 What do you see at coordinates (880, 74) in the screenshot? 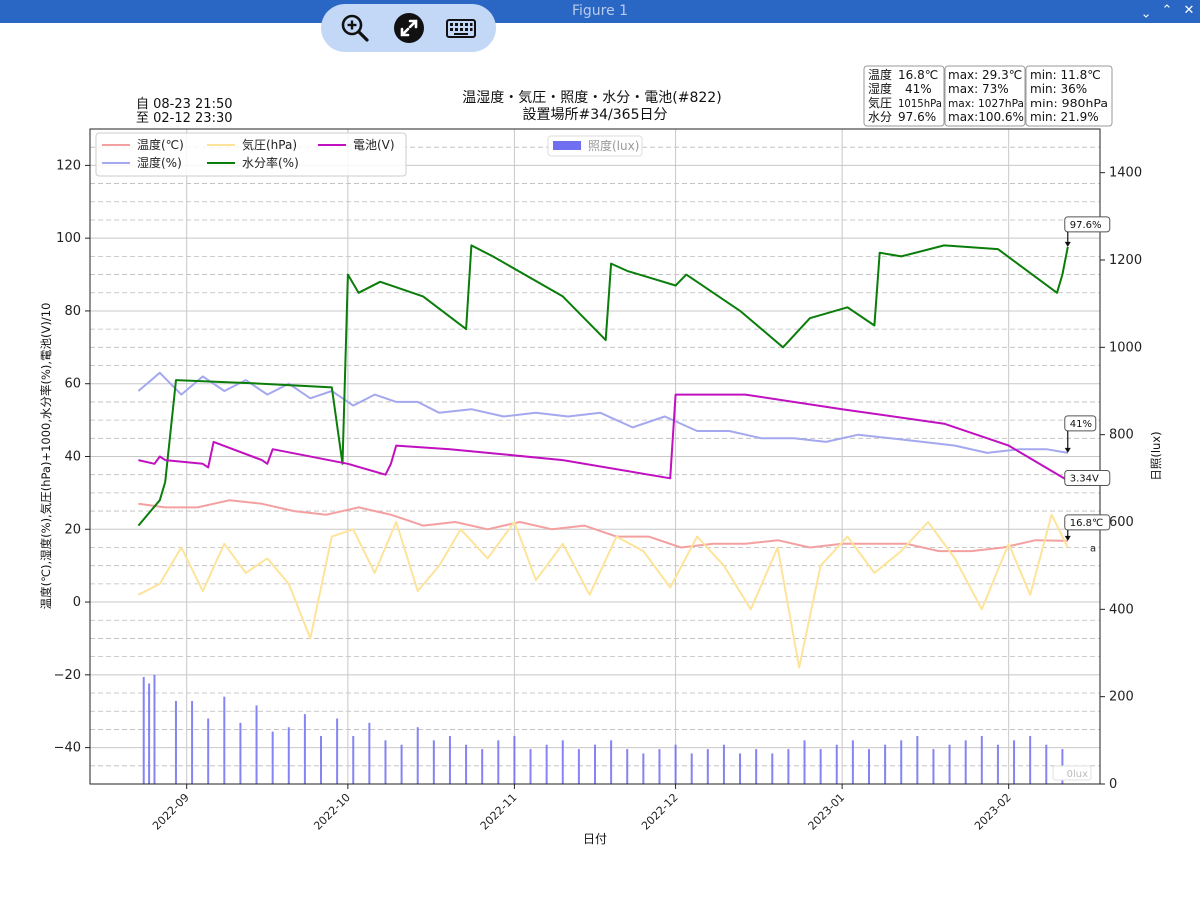
I see `stats-name-0: 温度` at bounding box center [880, 74].